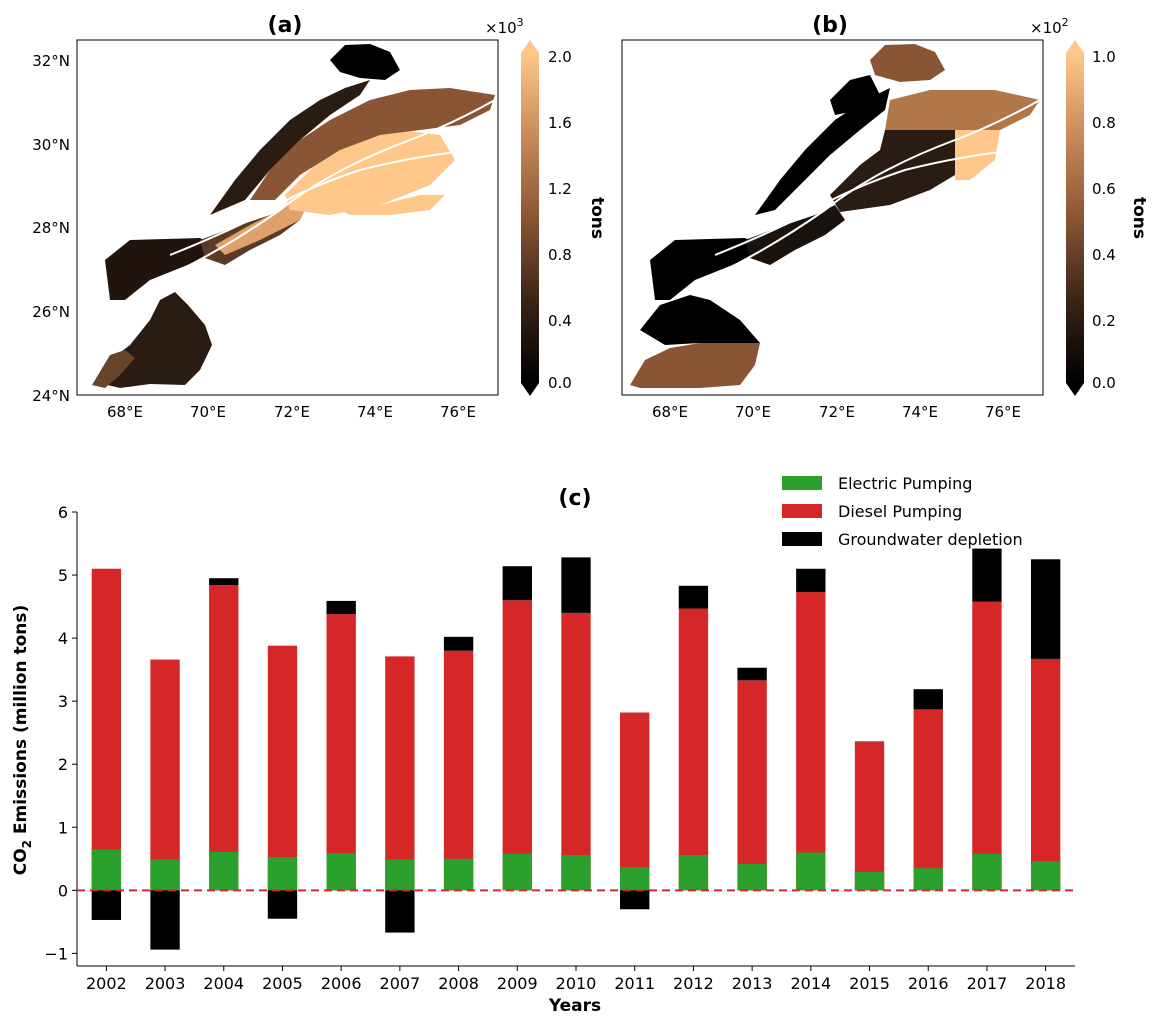  I want to click on bar-groundwater-2008, so click(458, 643).